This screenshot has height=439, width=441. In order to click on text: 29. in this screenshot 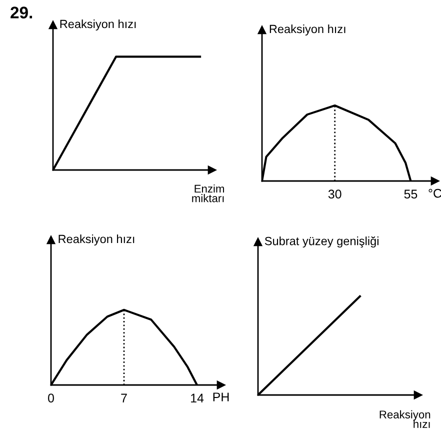, I will do `click(21, 12)`.